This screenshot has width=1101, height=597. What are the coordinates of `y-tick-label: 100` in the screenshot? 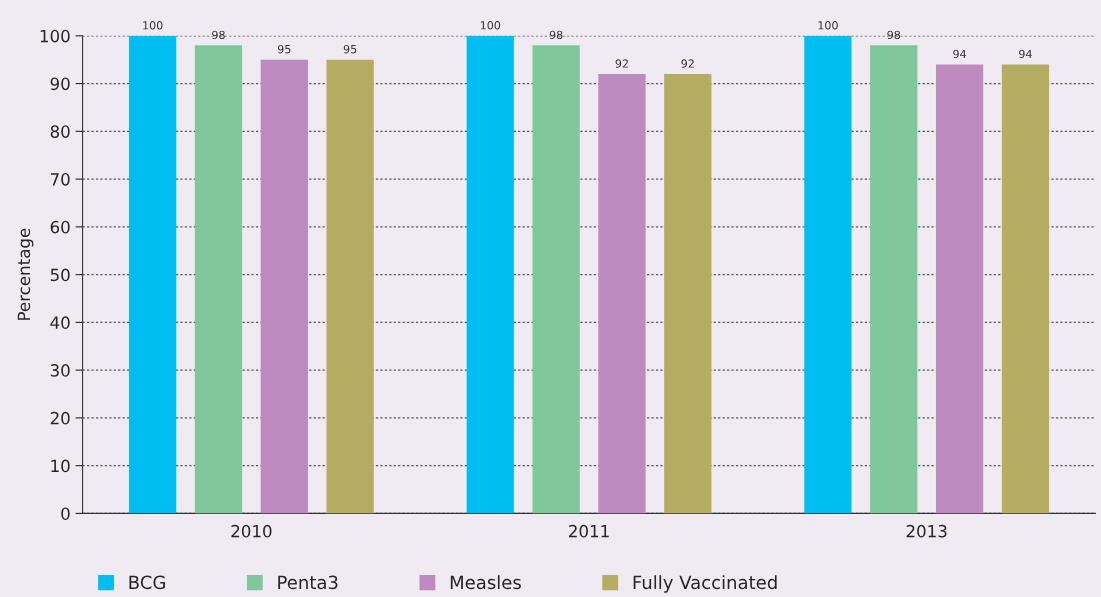 It's located at (55, 36).